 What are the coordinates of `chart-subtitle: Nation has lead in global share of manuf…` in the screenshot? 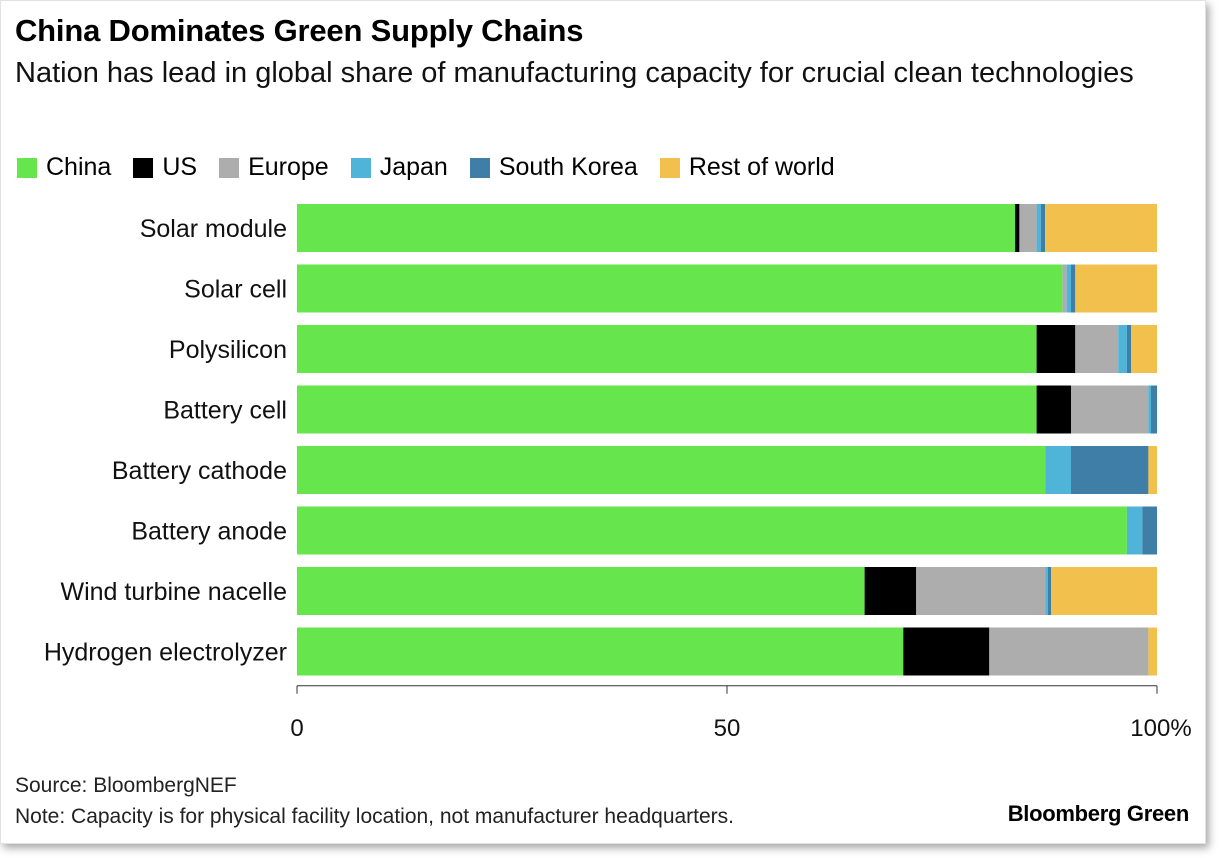 It's located at (574, 73).